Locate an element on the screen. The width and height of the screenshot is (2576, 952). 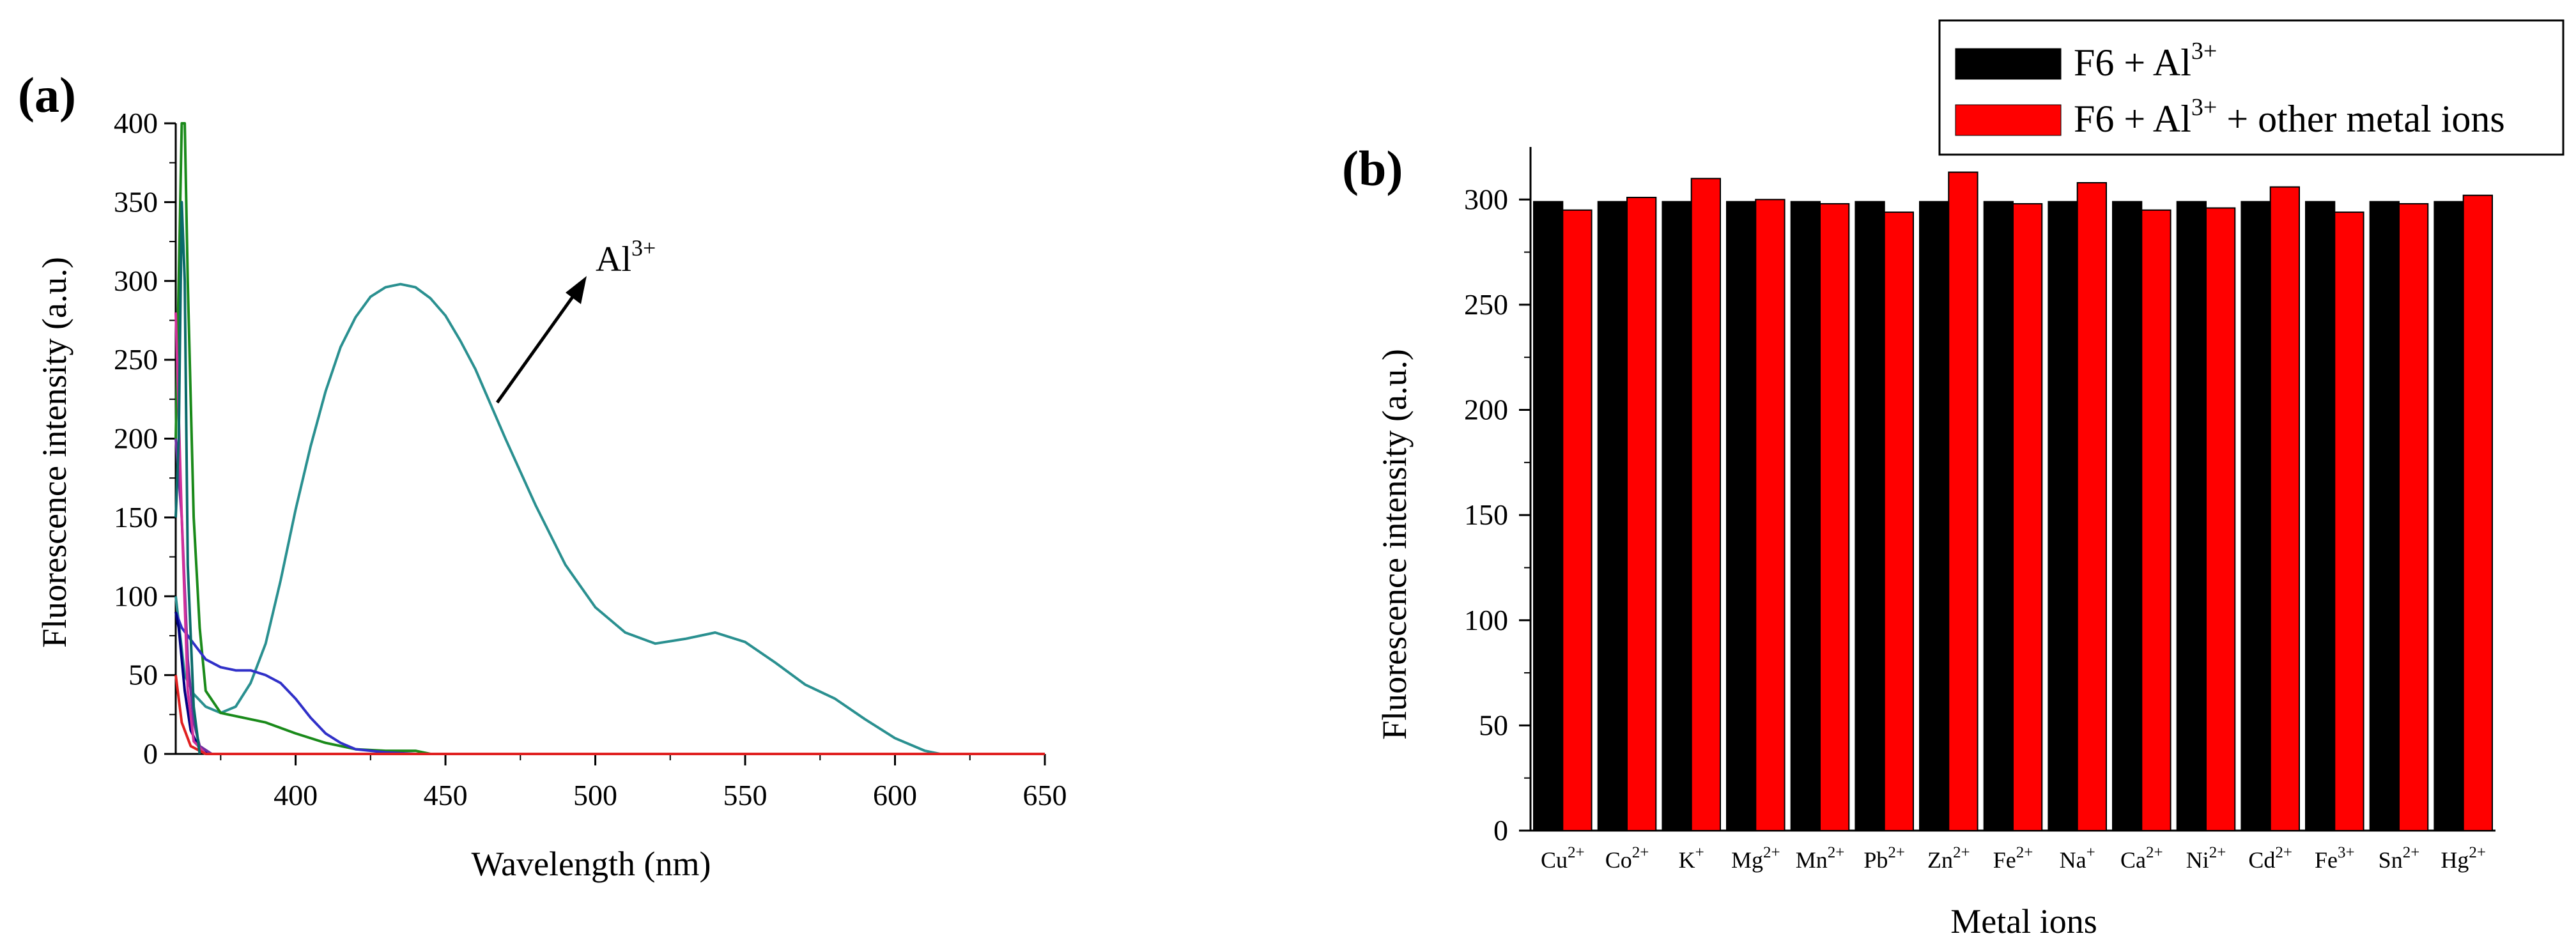
panel-a-x-tick-label: 400 is located at coordinates (296, 795).